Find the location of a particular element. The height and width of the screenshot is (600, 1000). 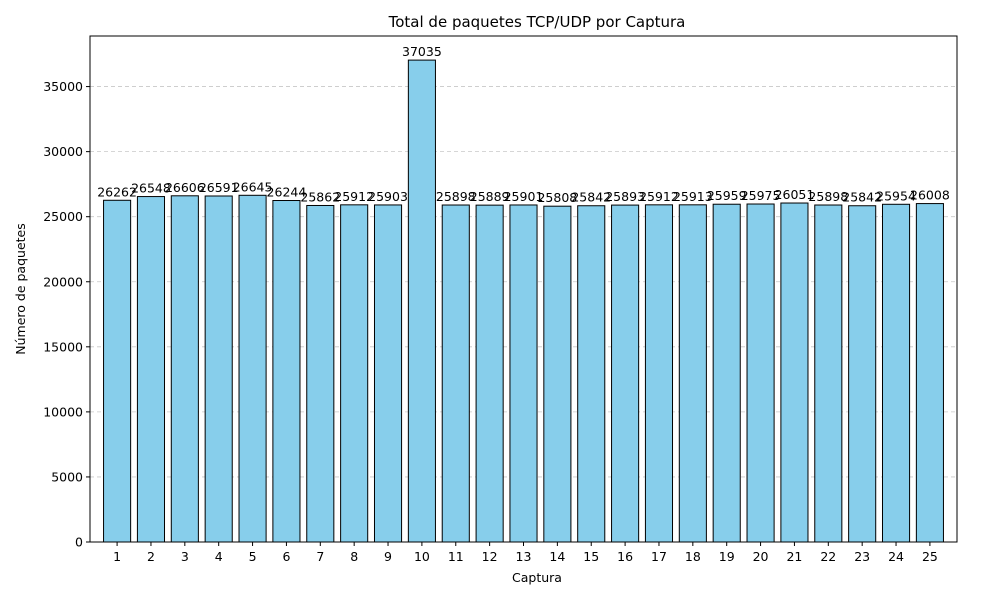

data-label: 26051 is located at coordinates (795, 194).